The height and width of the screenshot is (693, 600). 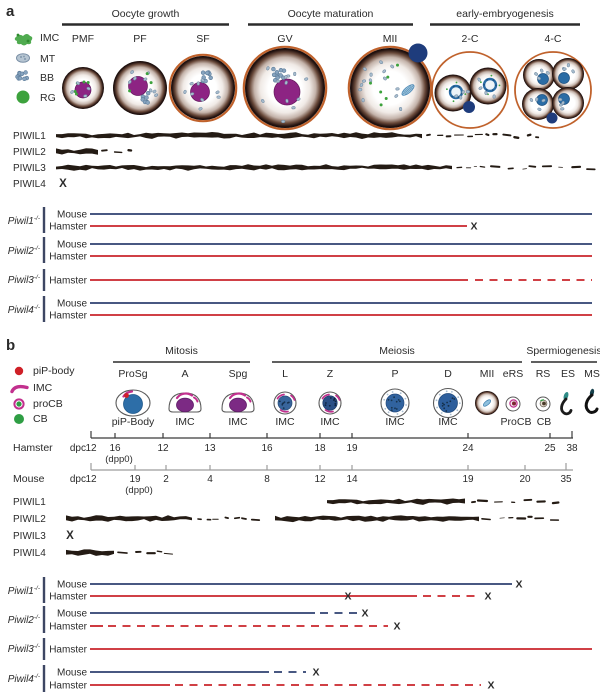 I want to click on stage-label: D, so click(x=448, y=374).